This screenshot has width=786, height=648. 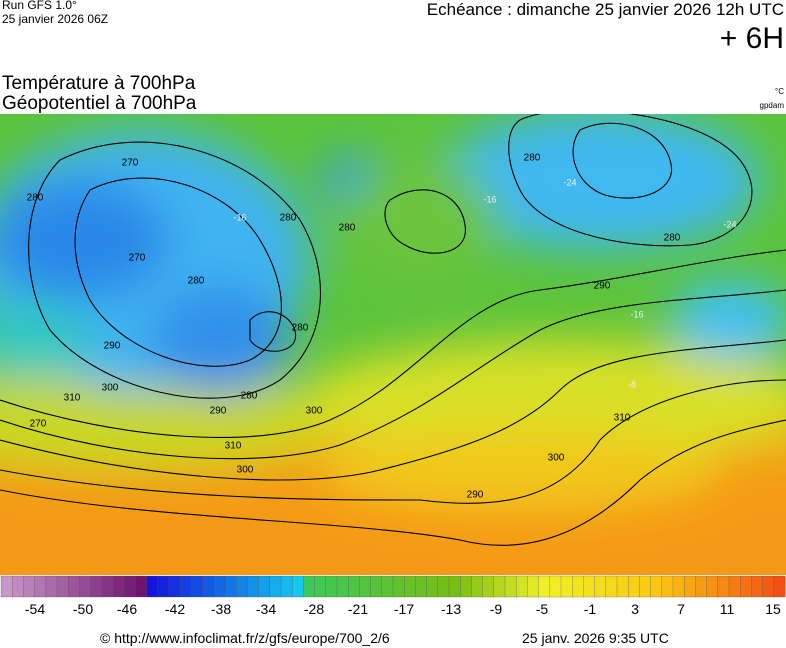 I want to click on isotherm-label: -8, so click(x=632, y=384).